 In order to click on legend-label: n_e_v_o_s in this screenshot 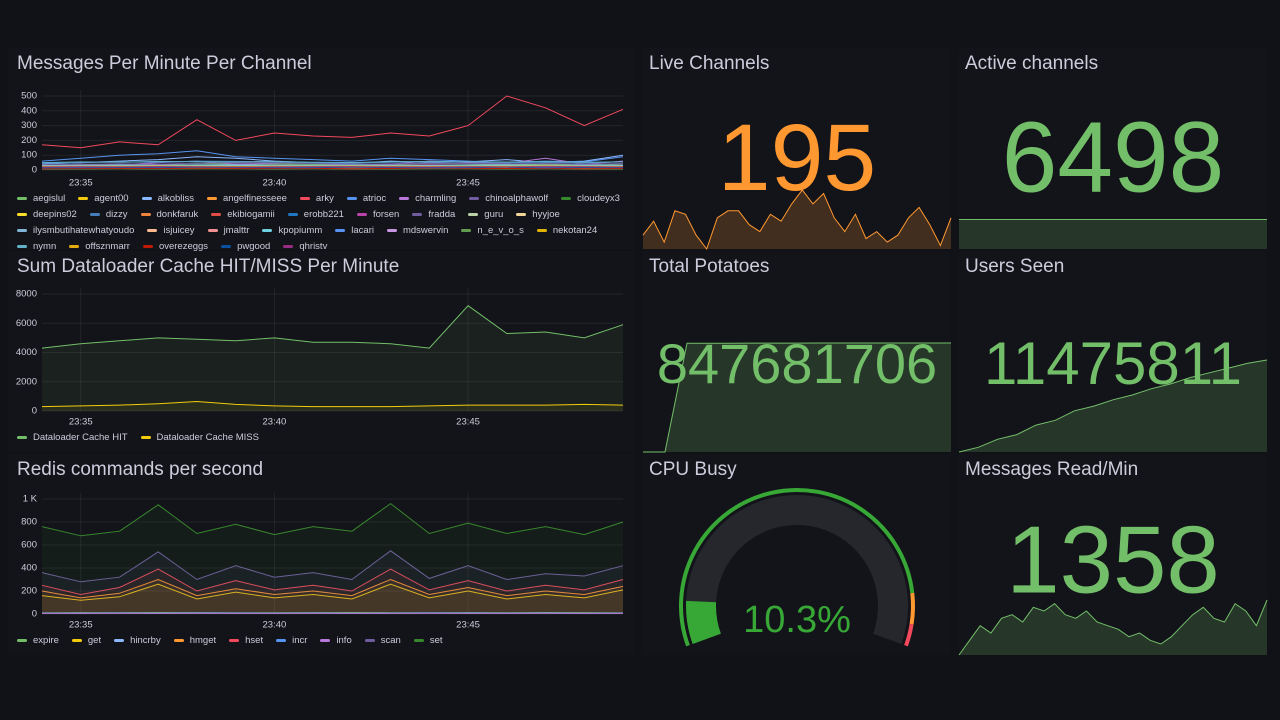, I will do `click(500, 230)`.